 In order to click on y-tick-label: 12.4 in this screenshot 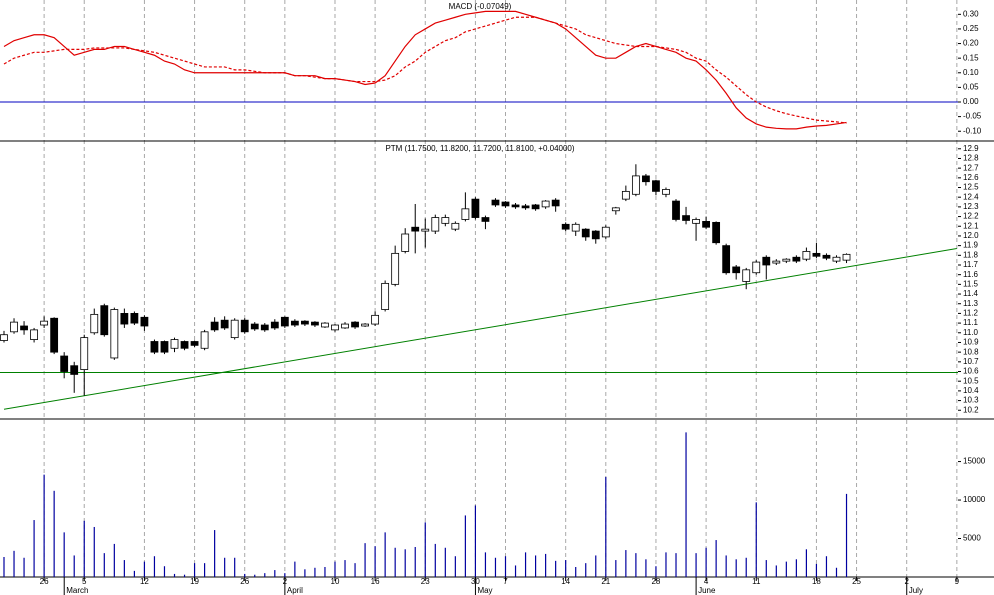, I will do `click(971, 196)`.